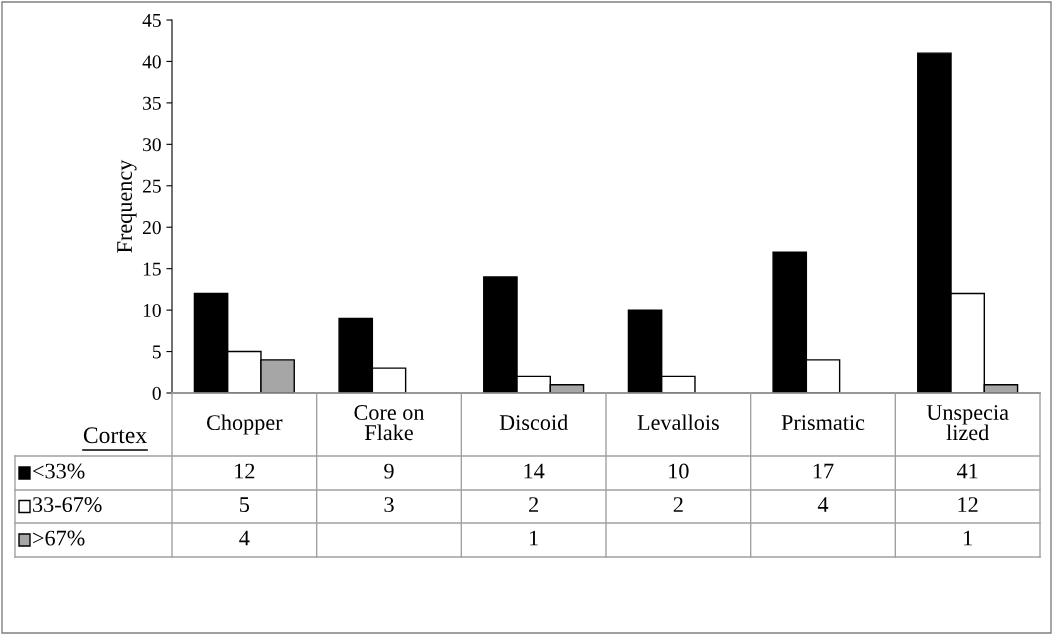 The image size is (1053, 635). What do you see at coordinates (823, 423) in the screenshot?
I see `x-tick-label: Prismatic` at bounding box center [823, 423].